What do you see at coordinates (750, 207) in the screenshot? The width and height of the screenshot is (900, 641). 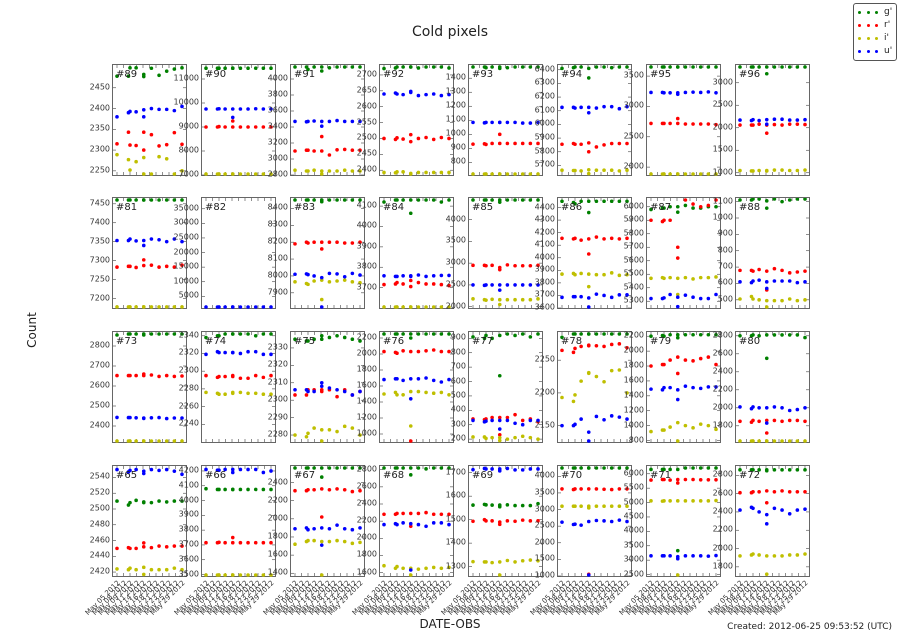 I see `panel-label: #88` at bounding box center [750, 207].